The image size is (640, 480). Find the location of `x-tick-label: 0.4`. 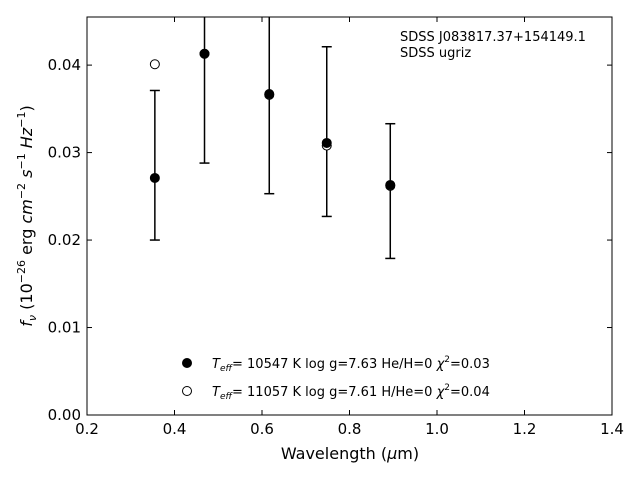

x-tick-label: 0.4 is located at coordinates (175, 429).